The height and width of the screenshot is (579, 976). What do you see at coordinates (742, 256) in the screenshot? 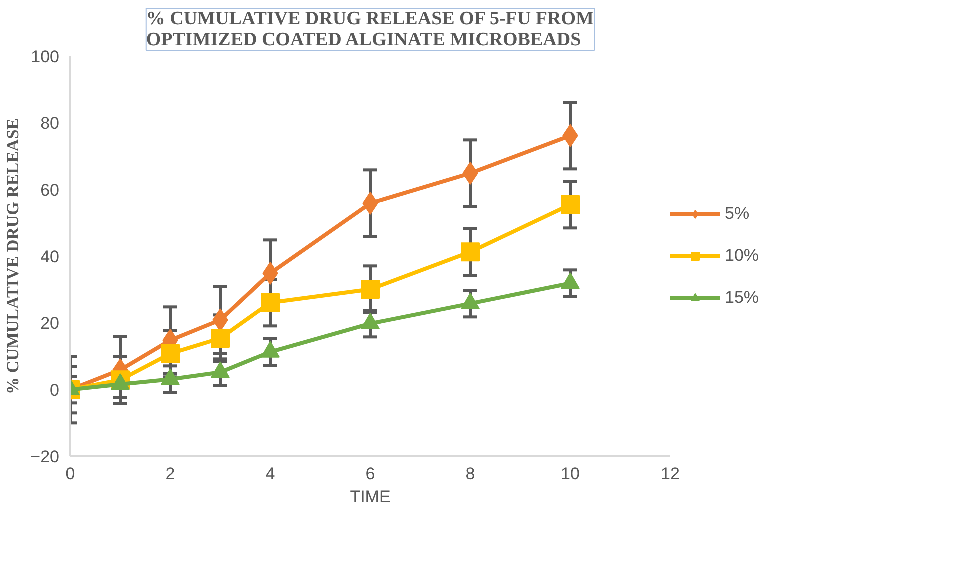
I see `legend-label: 10%` at bounding box center [742, 256].